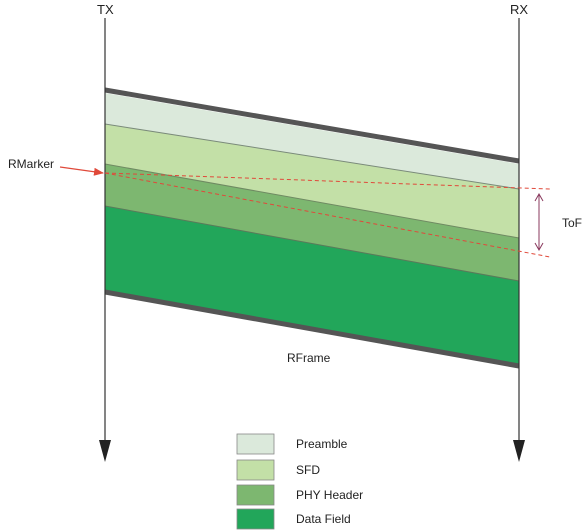 The image size is (586, 530). What do you see at coordinates (312, 329) in the screenshot?
I see `frame-bottom-border` at bounding box center [312, 329].